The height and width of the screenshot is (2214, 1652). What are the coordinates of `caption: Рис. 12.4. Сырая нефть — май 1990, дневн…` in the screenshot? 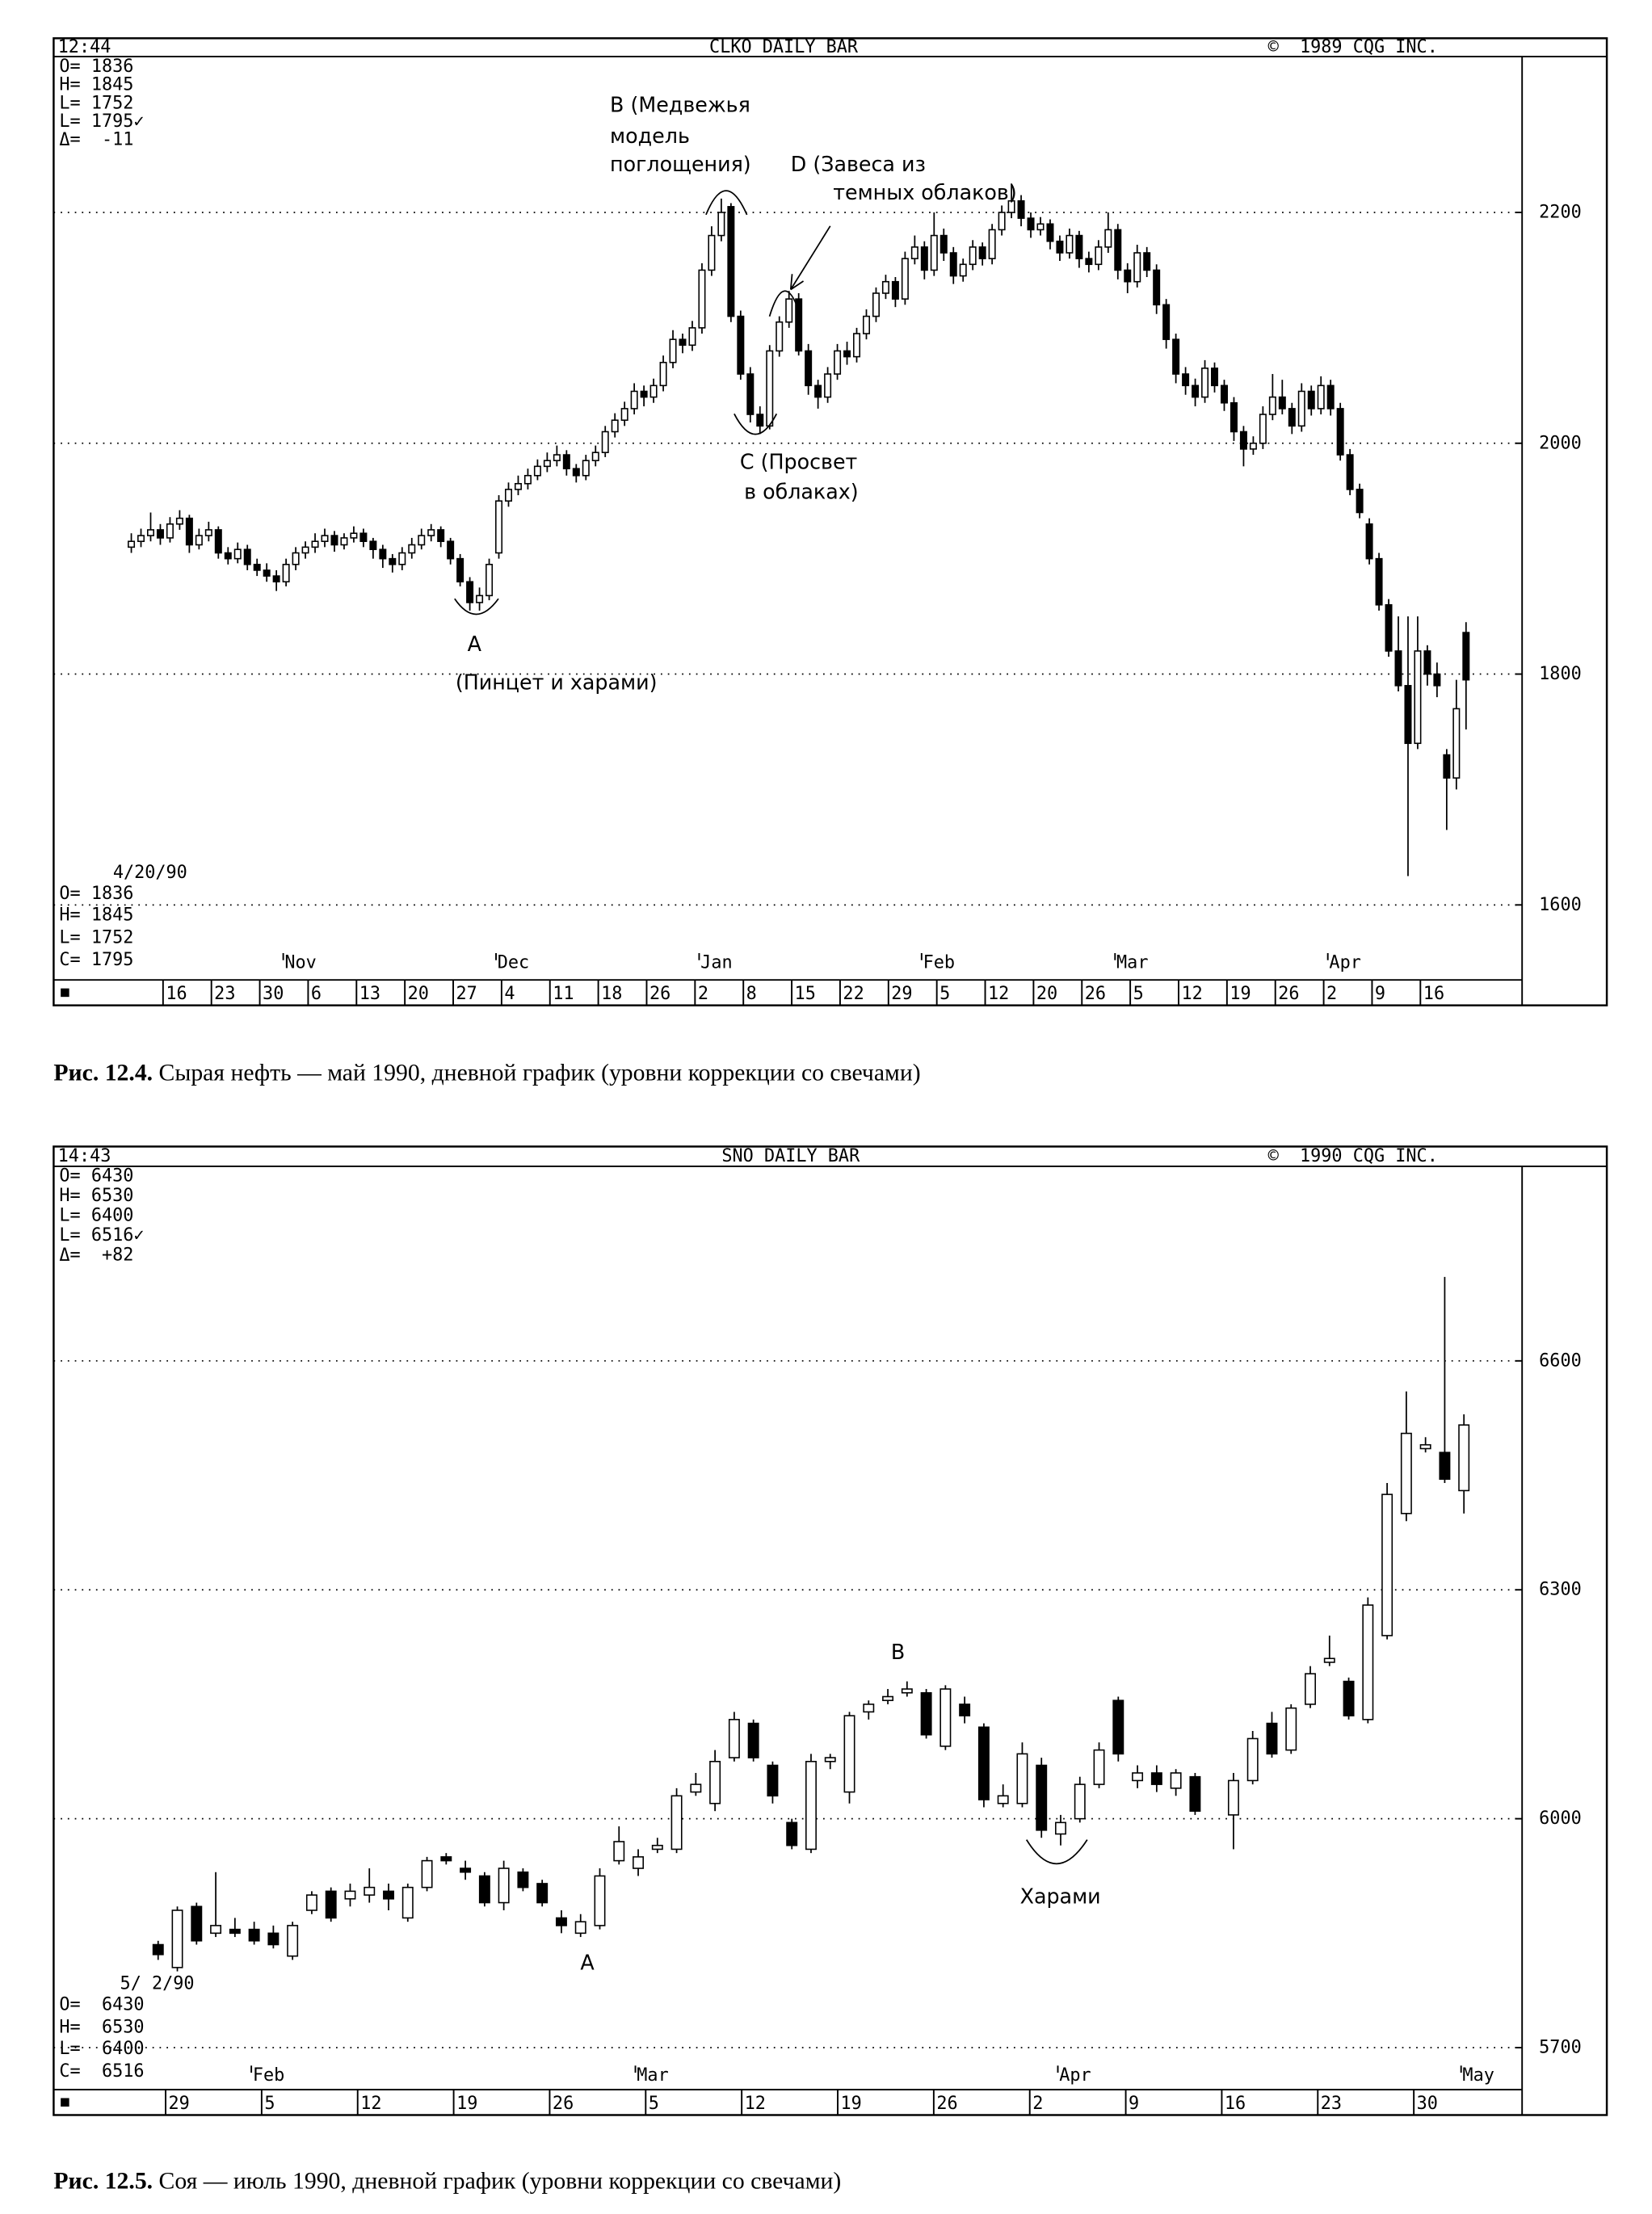 It's located at (486, 1073).